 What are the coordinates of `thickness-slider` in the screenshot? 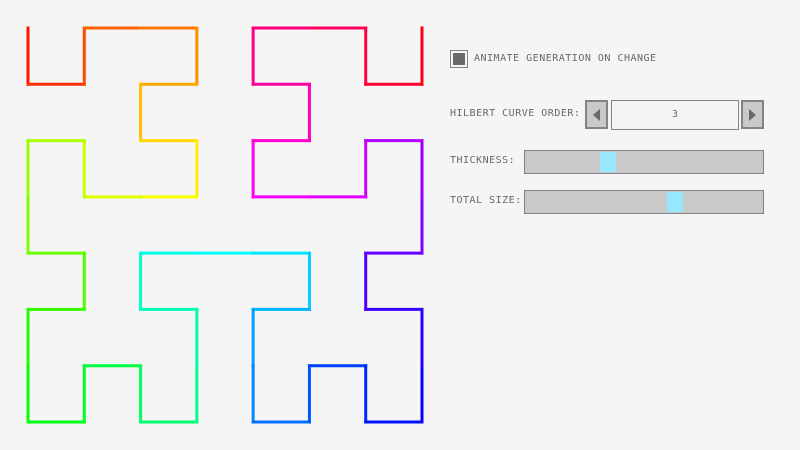 It's located at (644, 162).